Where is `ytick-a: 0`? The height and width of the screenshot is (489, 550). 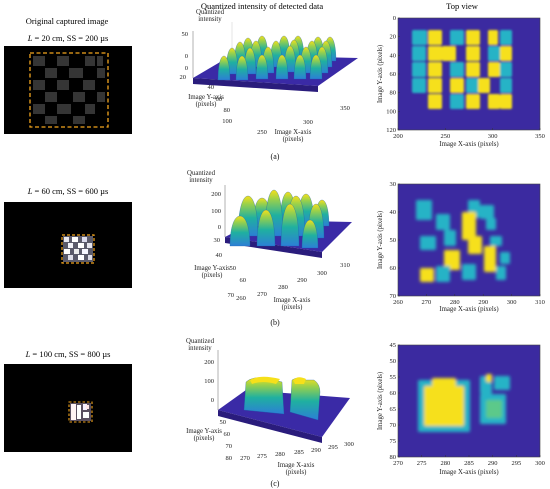
ytick-a: 0 is located at coordinates (186, 68).